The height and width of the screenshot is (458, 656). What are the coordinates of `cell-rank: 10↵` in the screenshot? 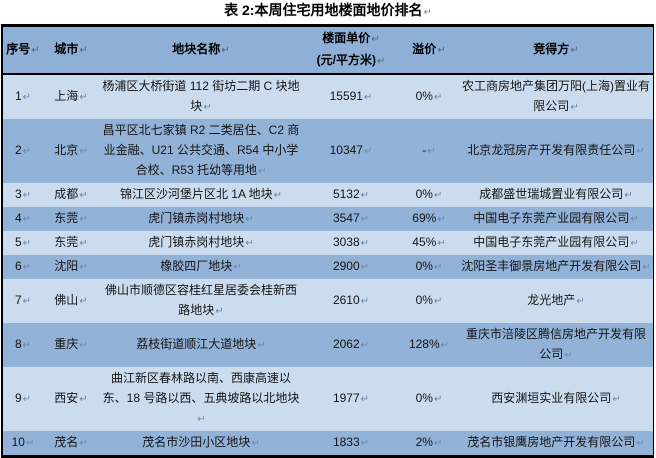 It's located at (23, 443).